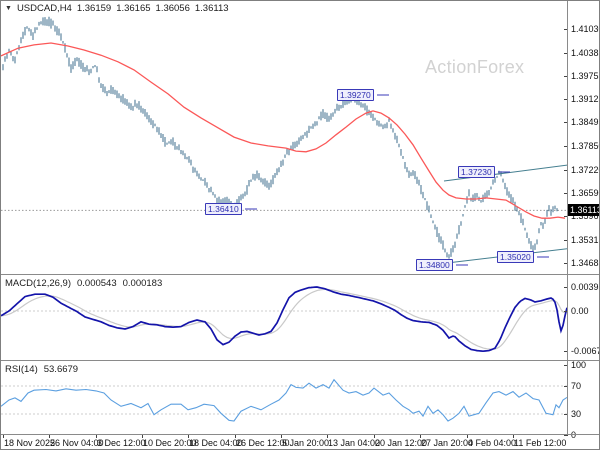  Describe the element at coordinates (38, 283) in the screenshot. I see `macd-label: MACD(12,26,9)` at that location.